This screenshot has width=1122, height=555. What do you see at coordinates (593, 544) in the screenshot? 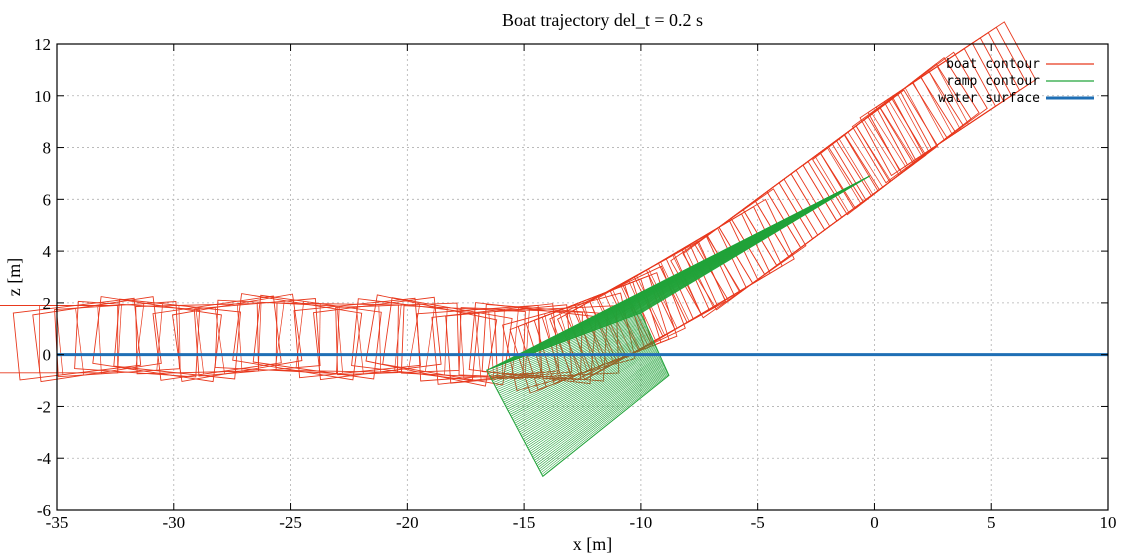
I see `x-axis-label: x [m]` at bounding box center [593, 544].